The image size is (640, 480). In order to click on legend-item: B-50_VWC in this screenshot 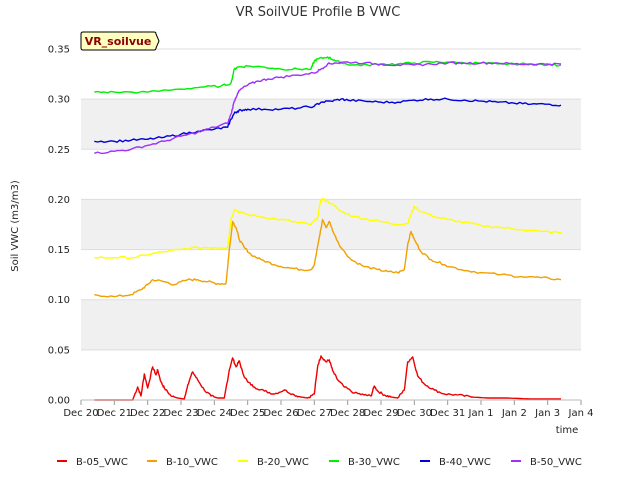, I will do `click(546, 462)`.